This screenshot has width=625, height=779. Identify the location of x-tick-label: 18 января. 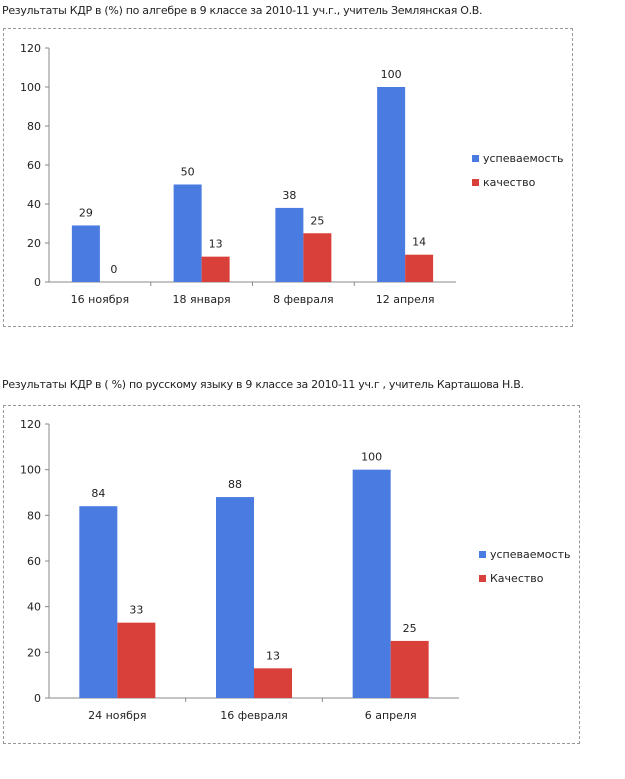
(202, 299).